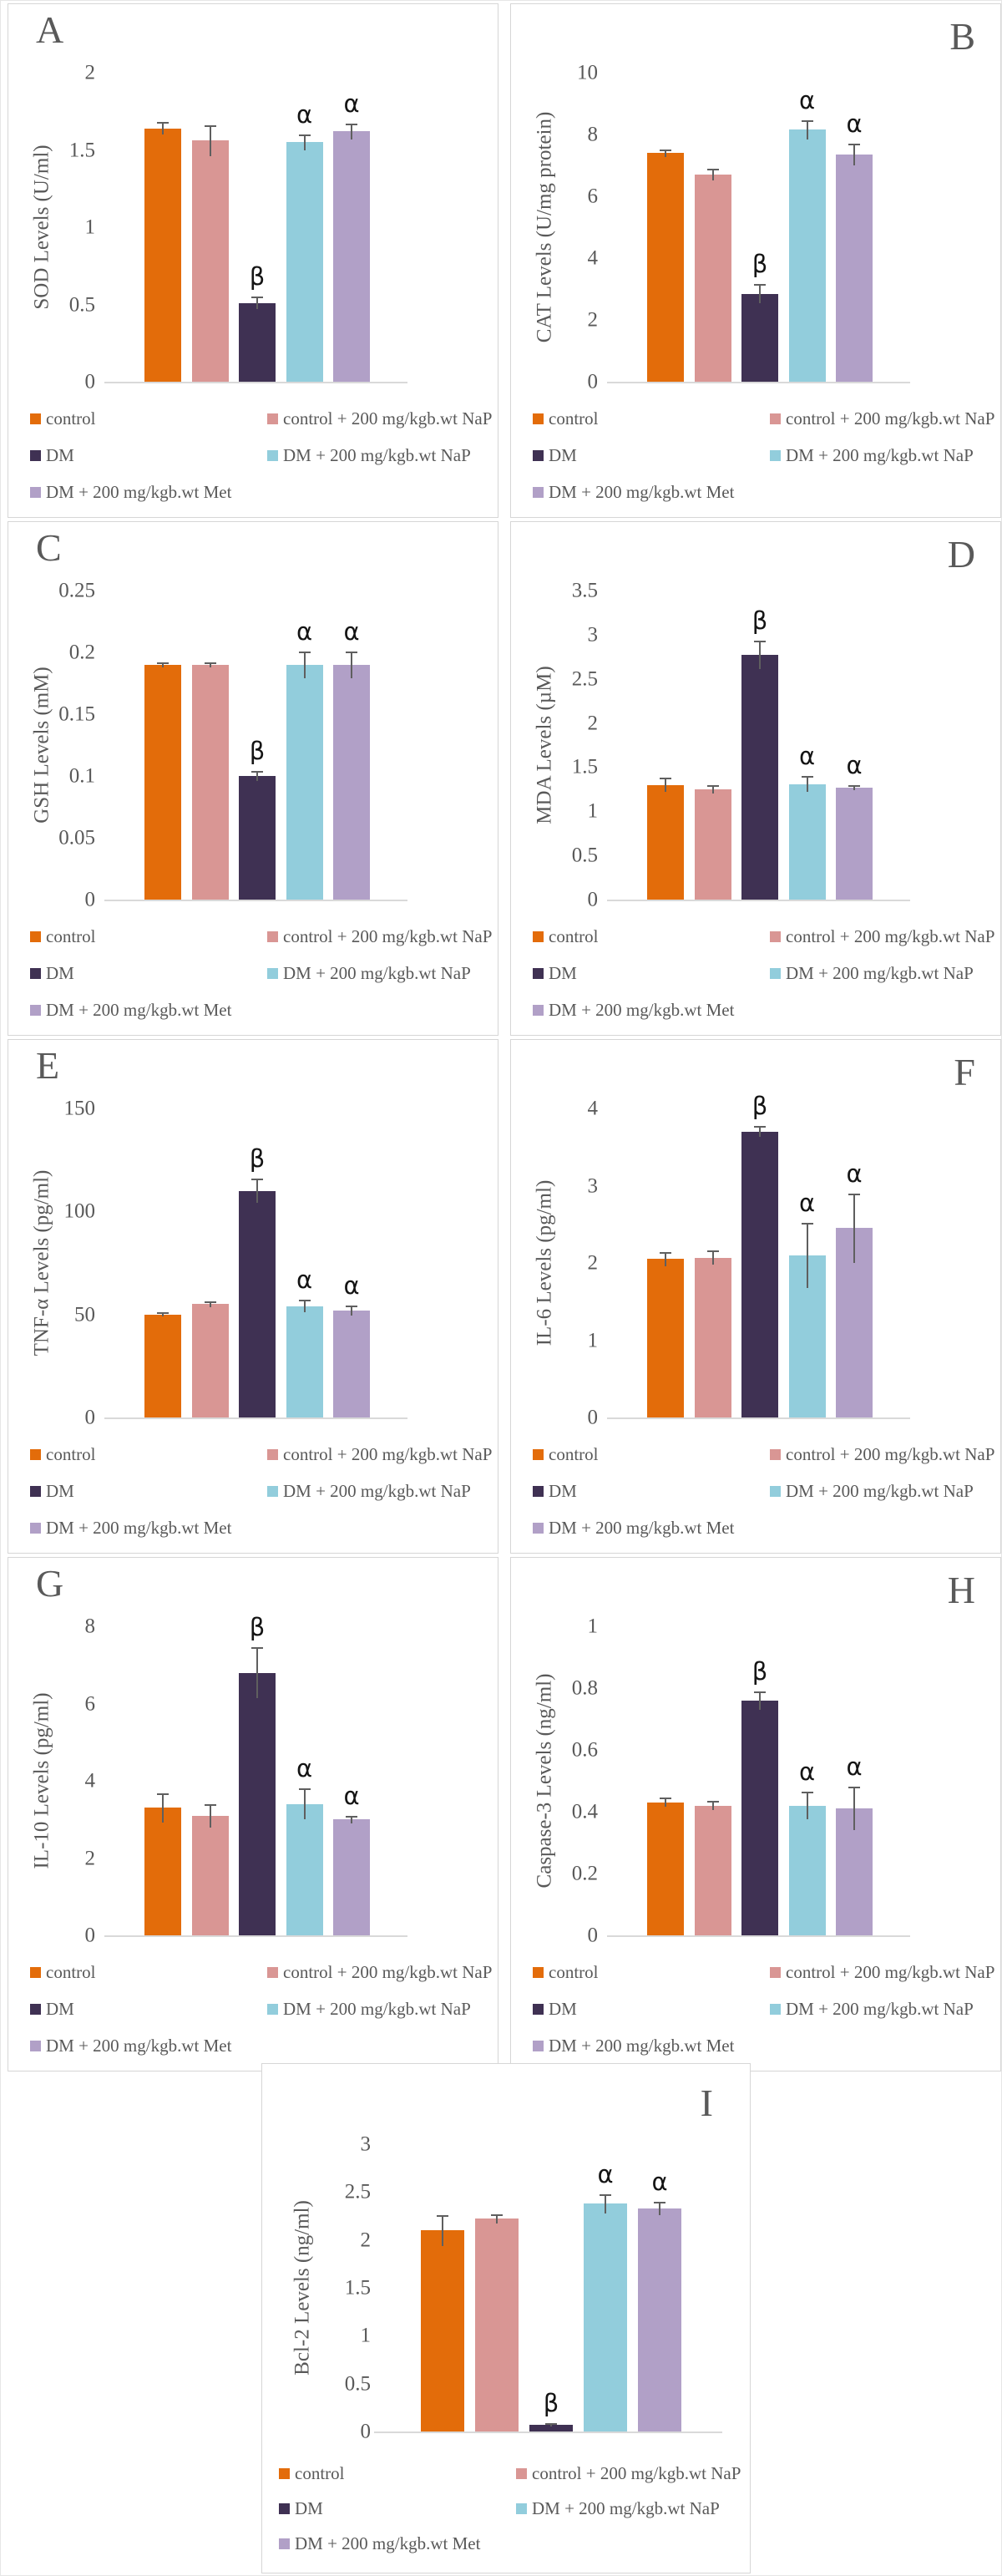 The image size is (1002, 2576). What do you see at coordinates (636, 2473) in the screenshot?
I see `legend-label: control + 200 mg/kgb.wt NaP` at bounding box center [636, 2473].